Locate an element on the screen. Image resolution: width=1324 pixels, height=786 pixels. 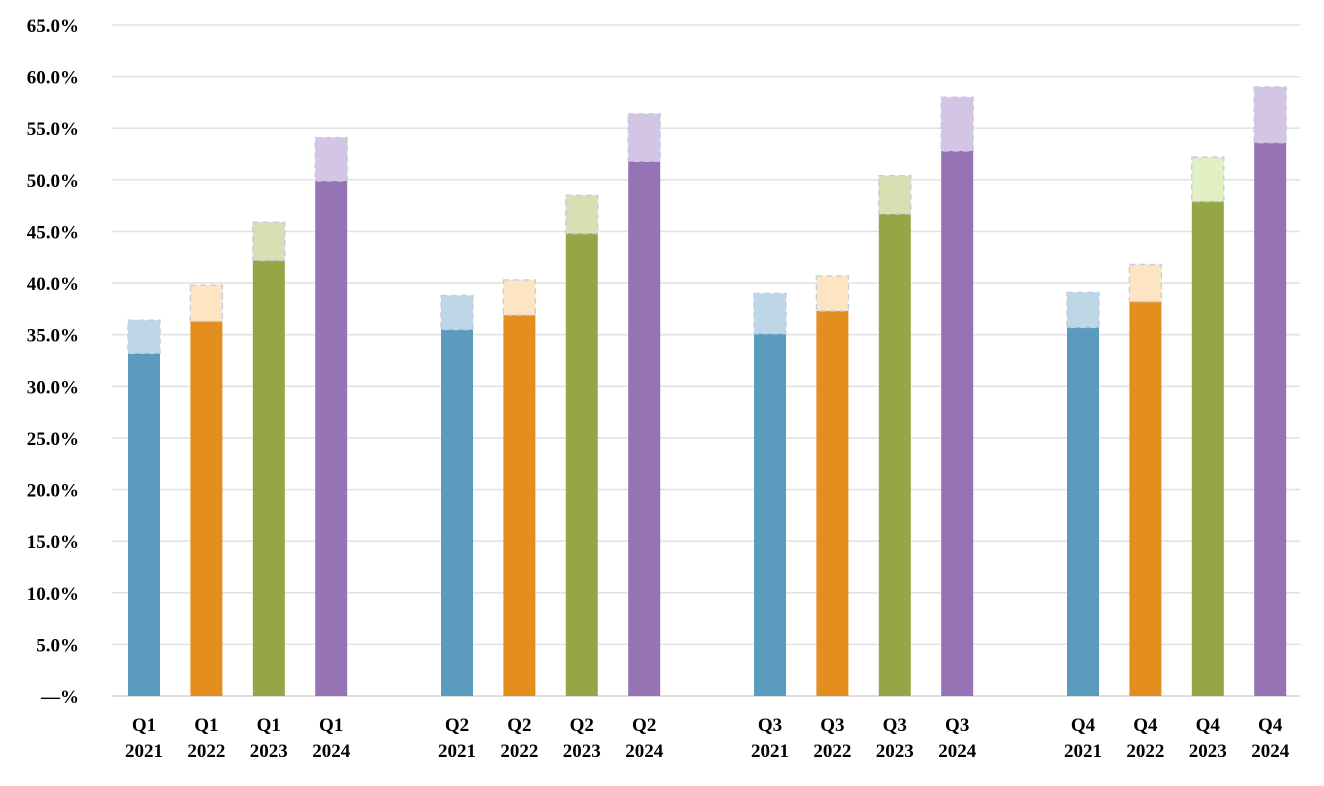
bar-q1-2021 is located at coordinates (144, 524).